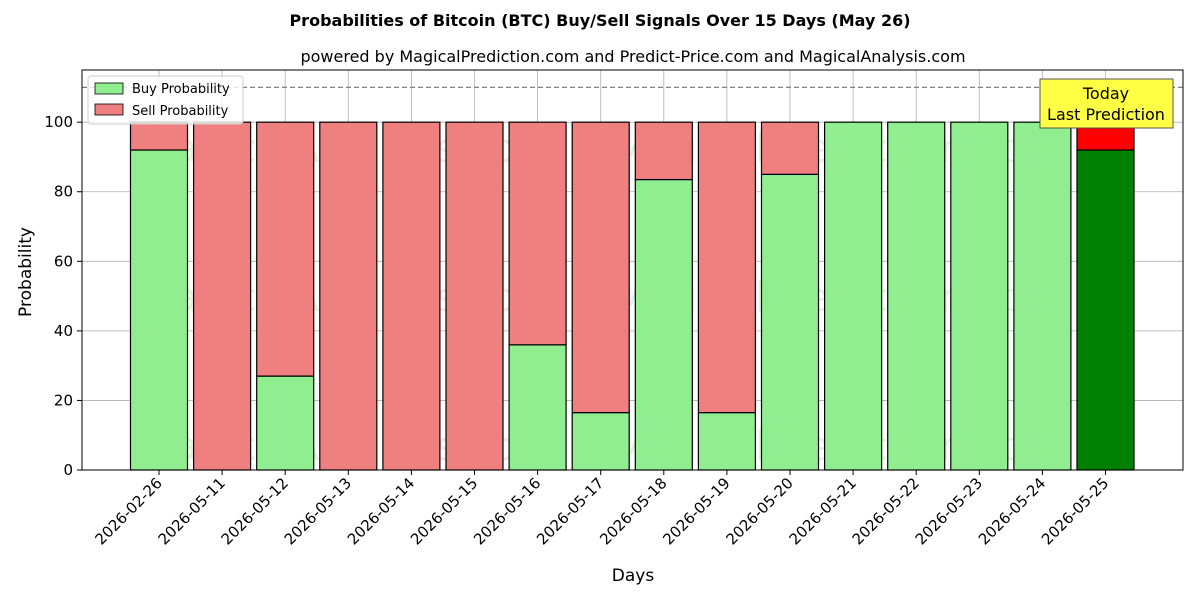 The width and height of the screenshot is (1200, 600). Describe the element at coordinates (381, 511) in the screenshot. I see `x-tick-label: 2026-05-14` at that location.